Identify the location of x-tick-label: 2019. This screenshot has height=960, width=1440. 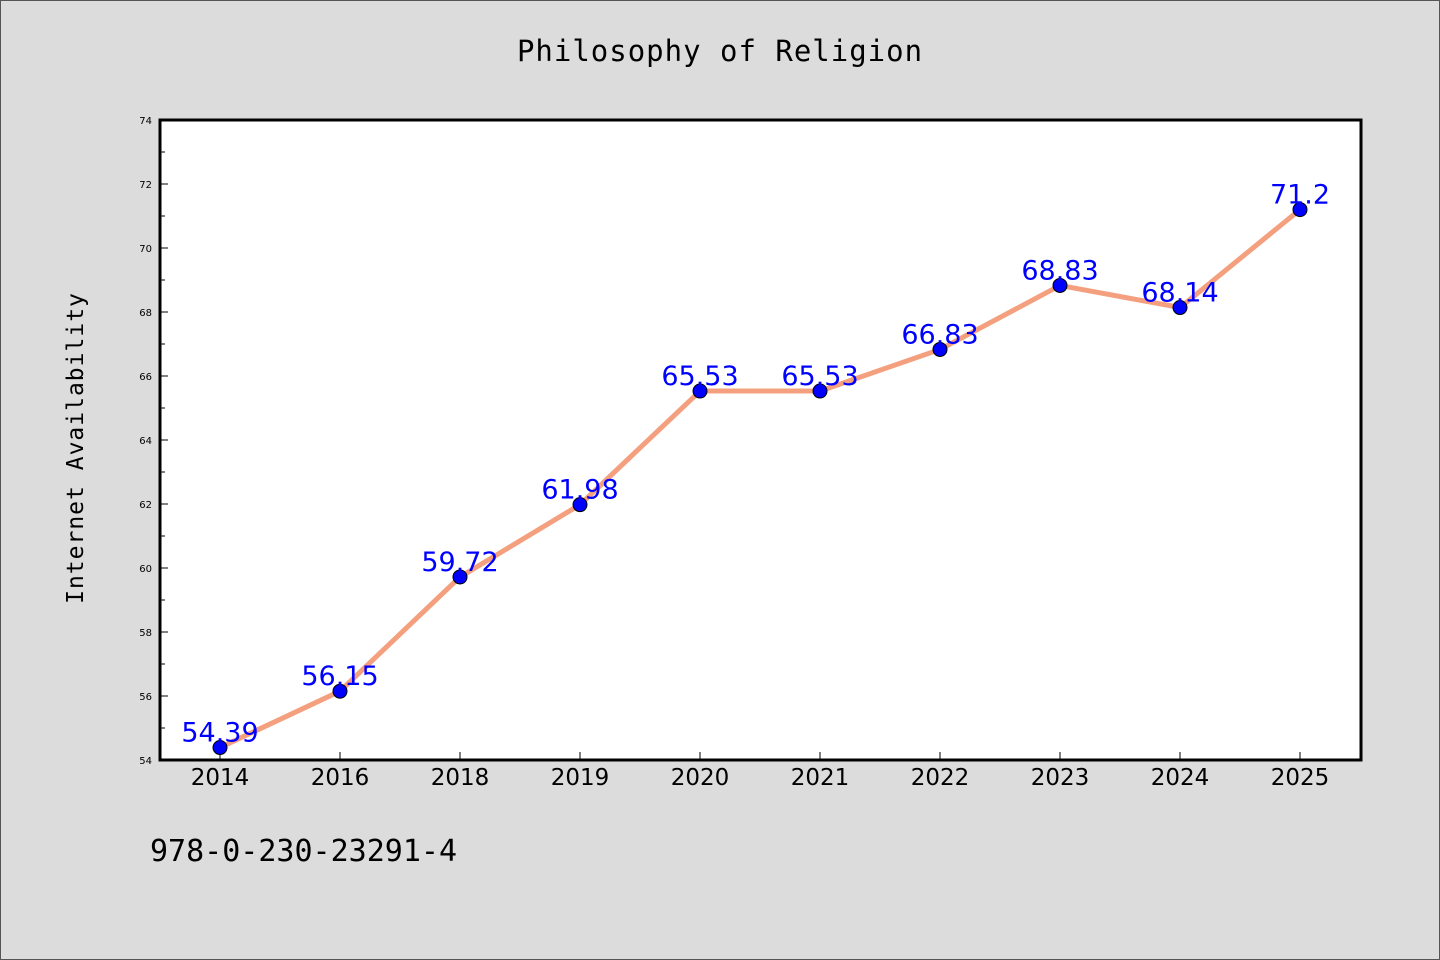
(580, 778).